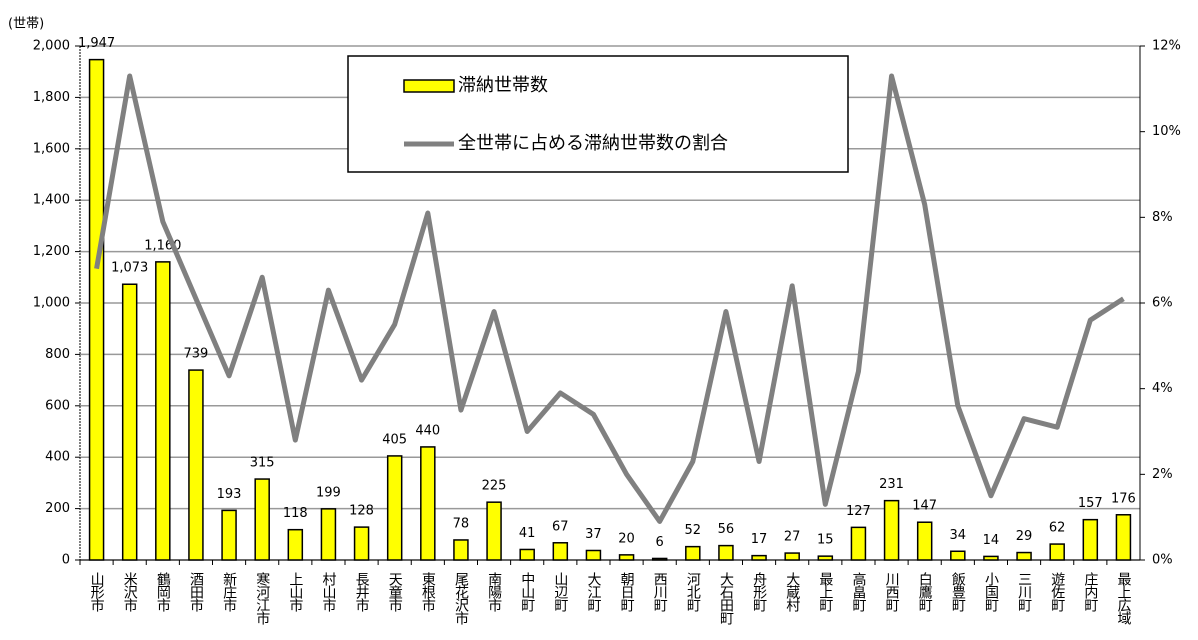  I want to click on x-tick-label: 天童市, so click(395, 592).